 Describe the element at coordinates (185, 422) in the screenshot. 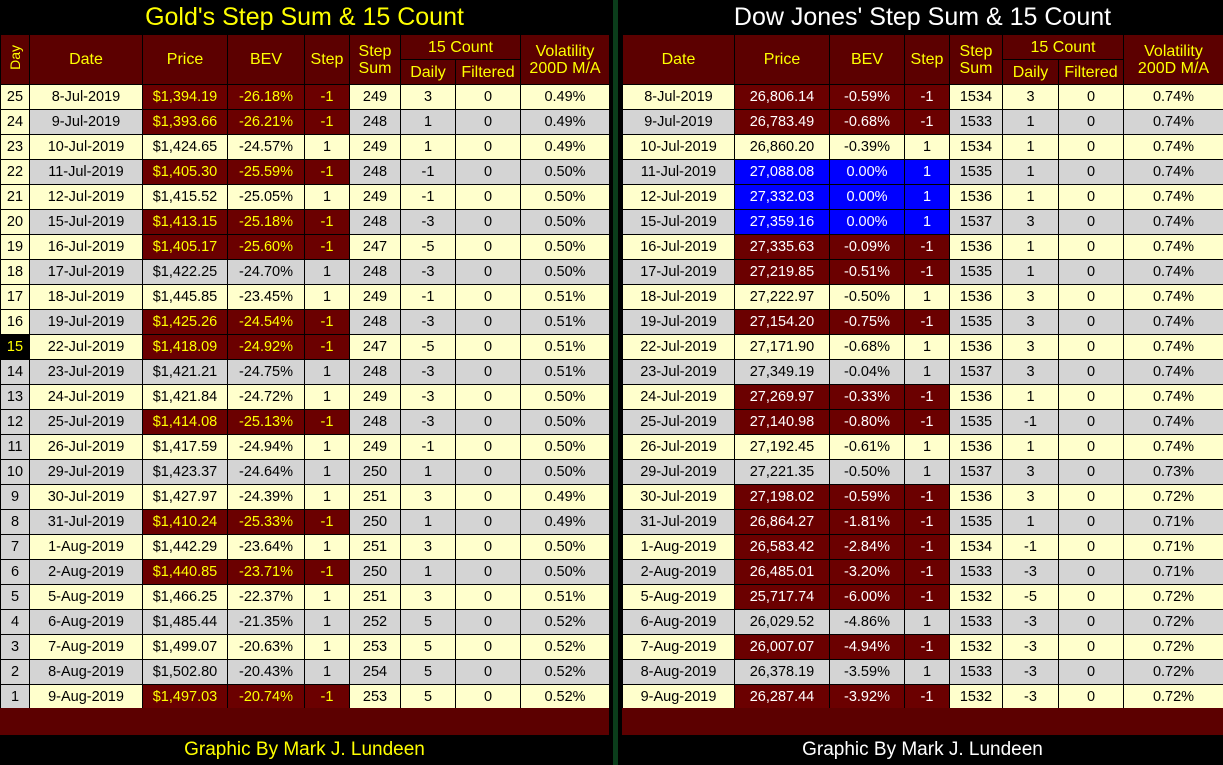

I see `price-cell: $1,414.08` at that location.